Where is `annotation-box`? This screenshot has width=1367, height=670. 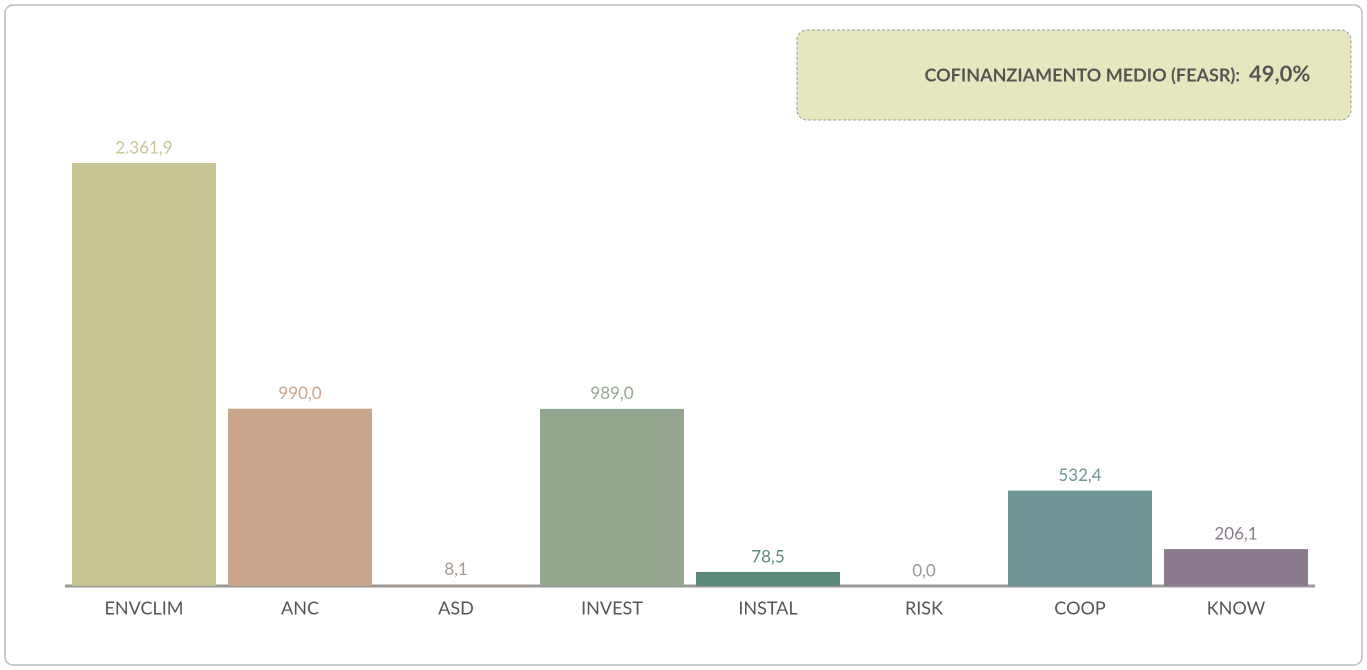
annotation-box is located at coordinates (1074, 75).